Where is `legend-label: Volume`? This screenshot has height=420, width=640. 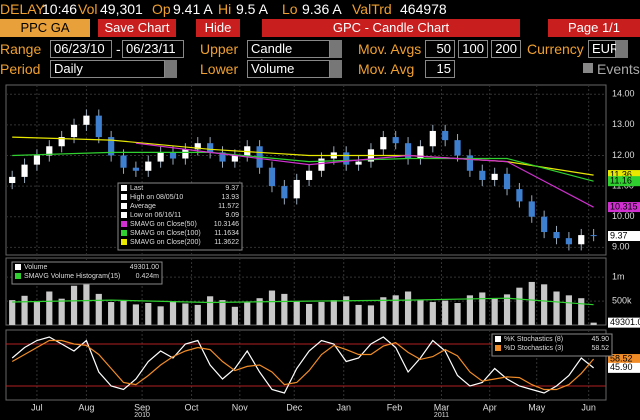
legend-label: Volume is located at coordinates (35, 267).